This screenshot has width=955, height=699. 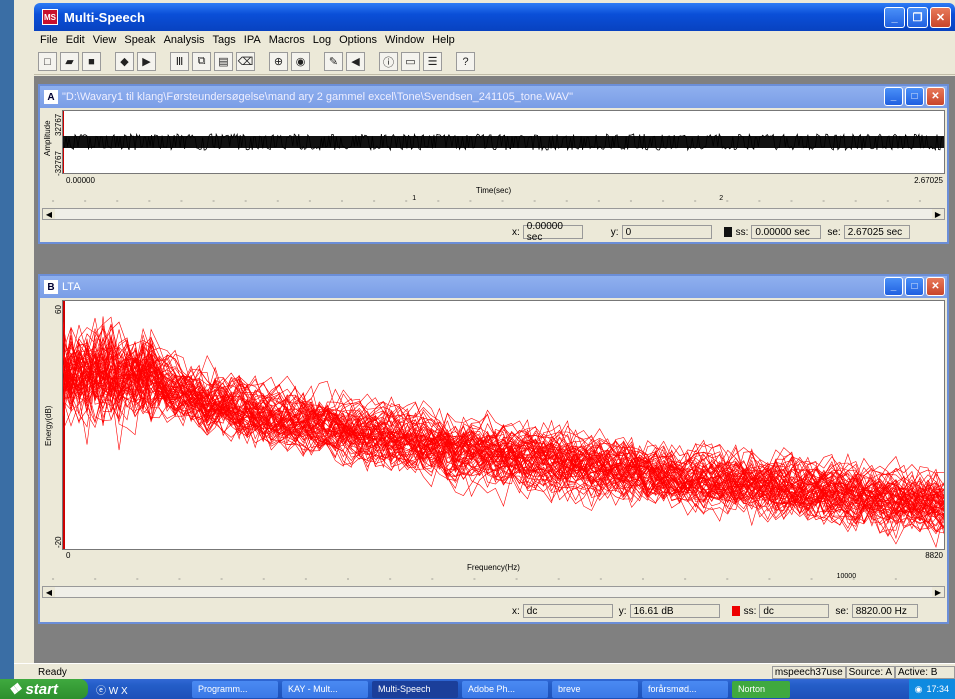 What do you see at coordinates (914, 96) in the screenshot?
I see `waveform-maximize-button: □` at bounding box center [914, 96].